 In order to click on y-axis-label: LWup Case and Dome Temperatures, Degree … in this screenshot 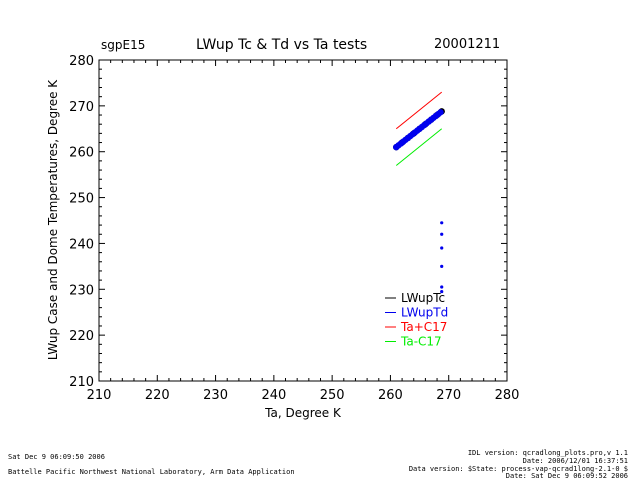, I will do `click(53, 219)`.